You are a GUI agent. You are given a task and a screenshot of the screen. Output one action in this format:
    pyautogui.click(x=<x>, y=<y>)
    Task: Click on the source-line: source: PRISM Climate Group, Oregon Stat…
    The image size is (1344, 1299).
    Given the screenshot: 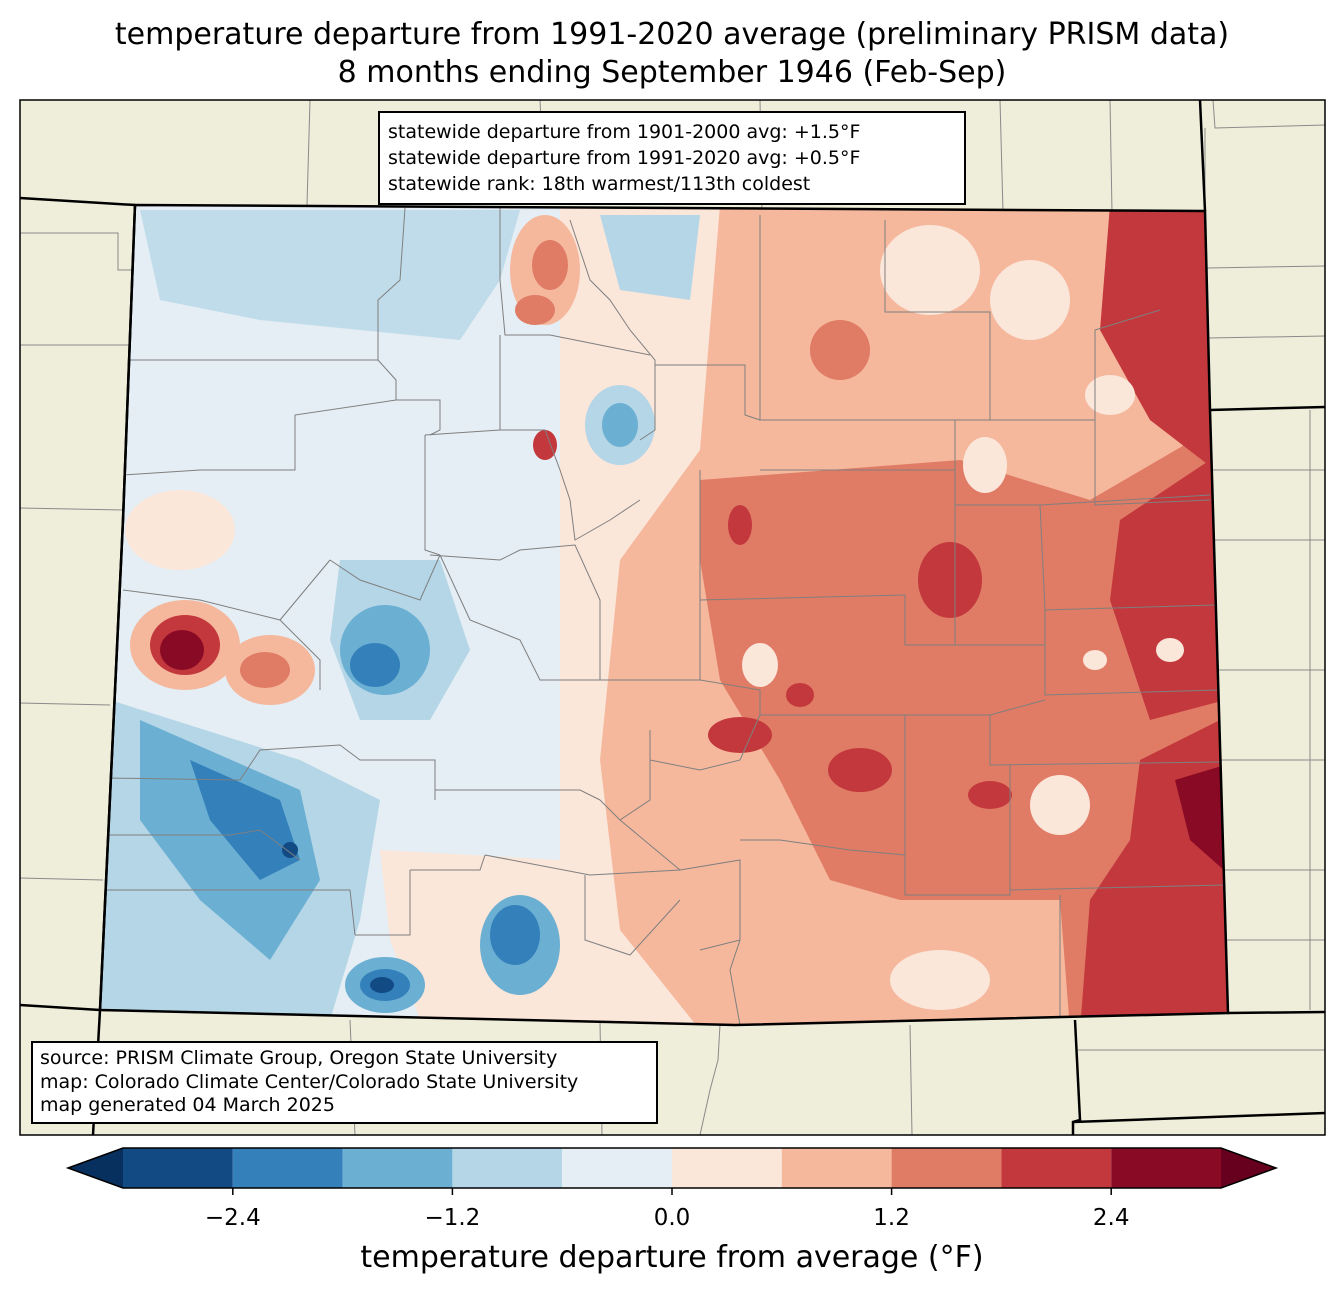 What is the action you would take?
    pyautogui.click(x=299, y=1058)
    